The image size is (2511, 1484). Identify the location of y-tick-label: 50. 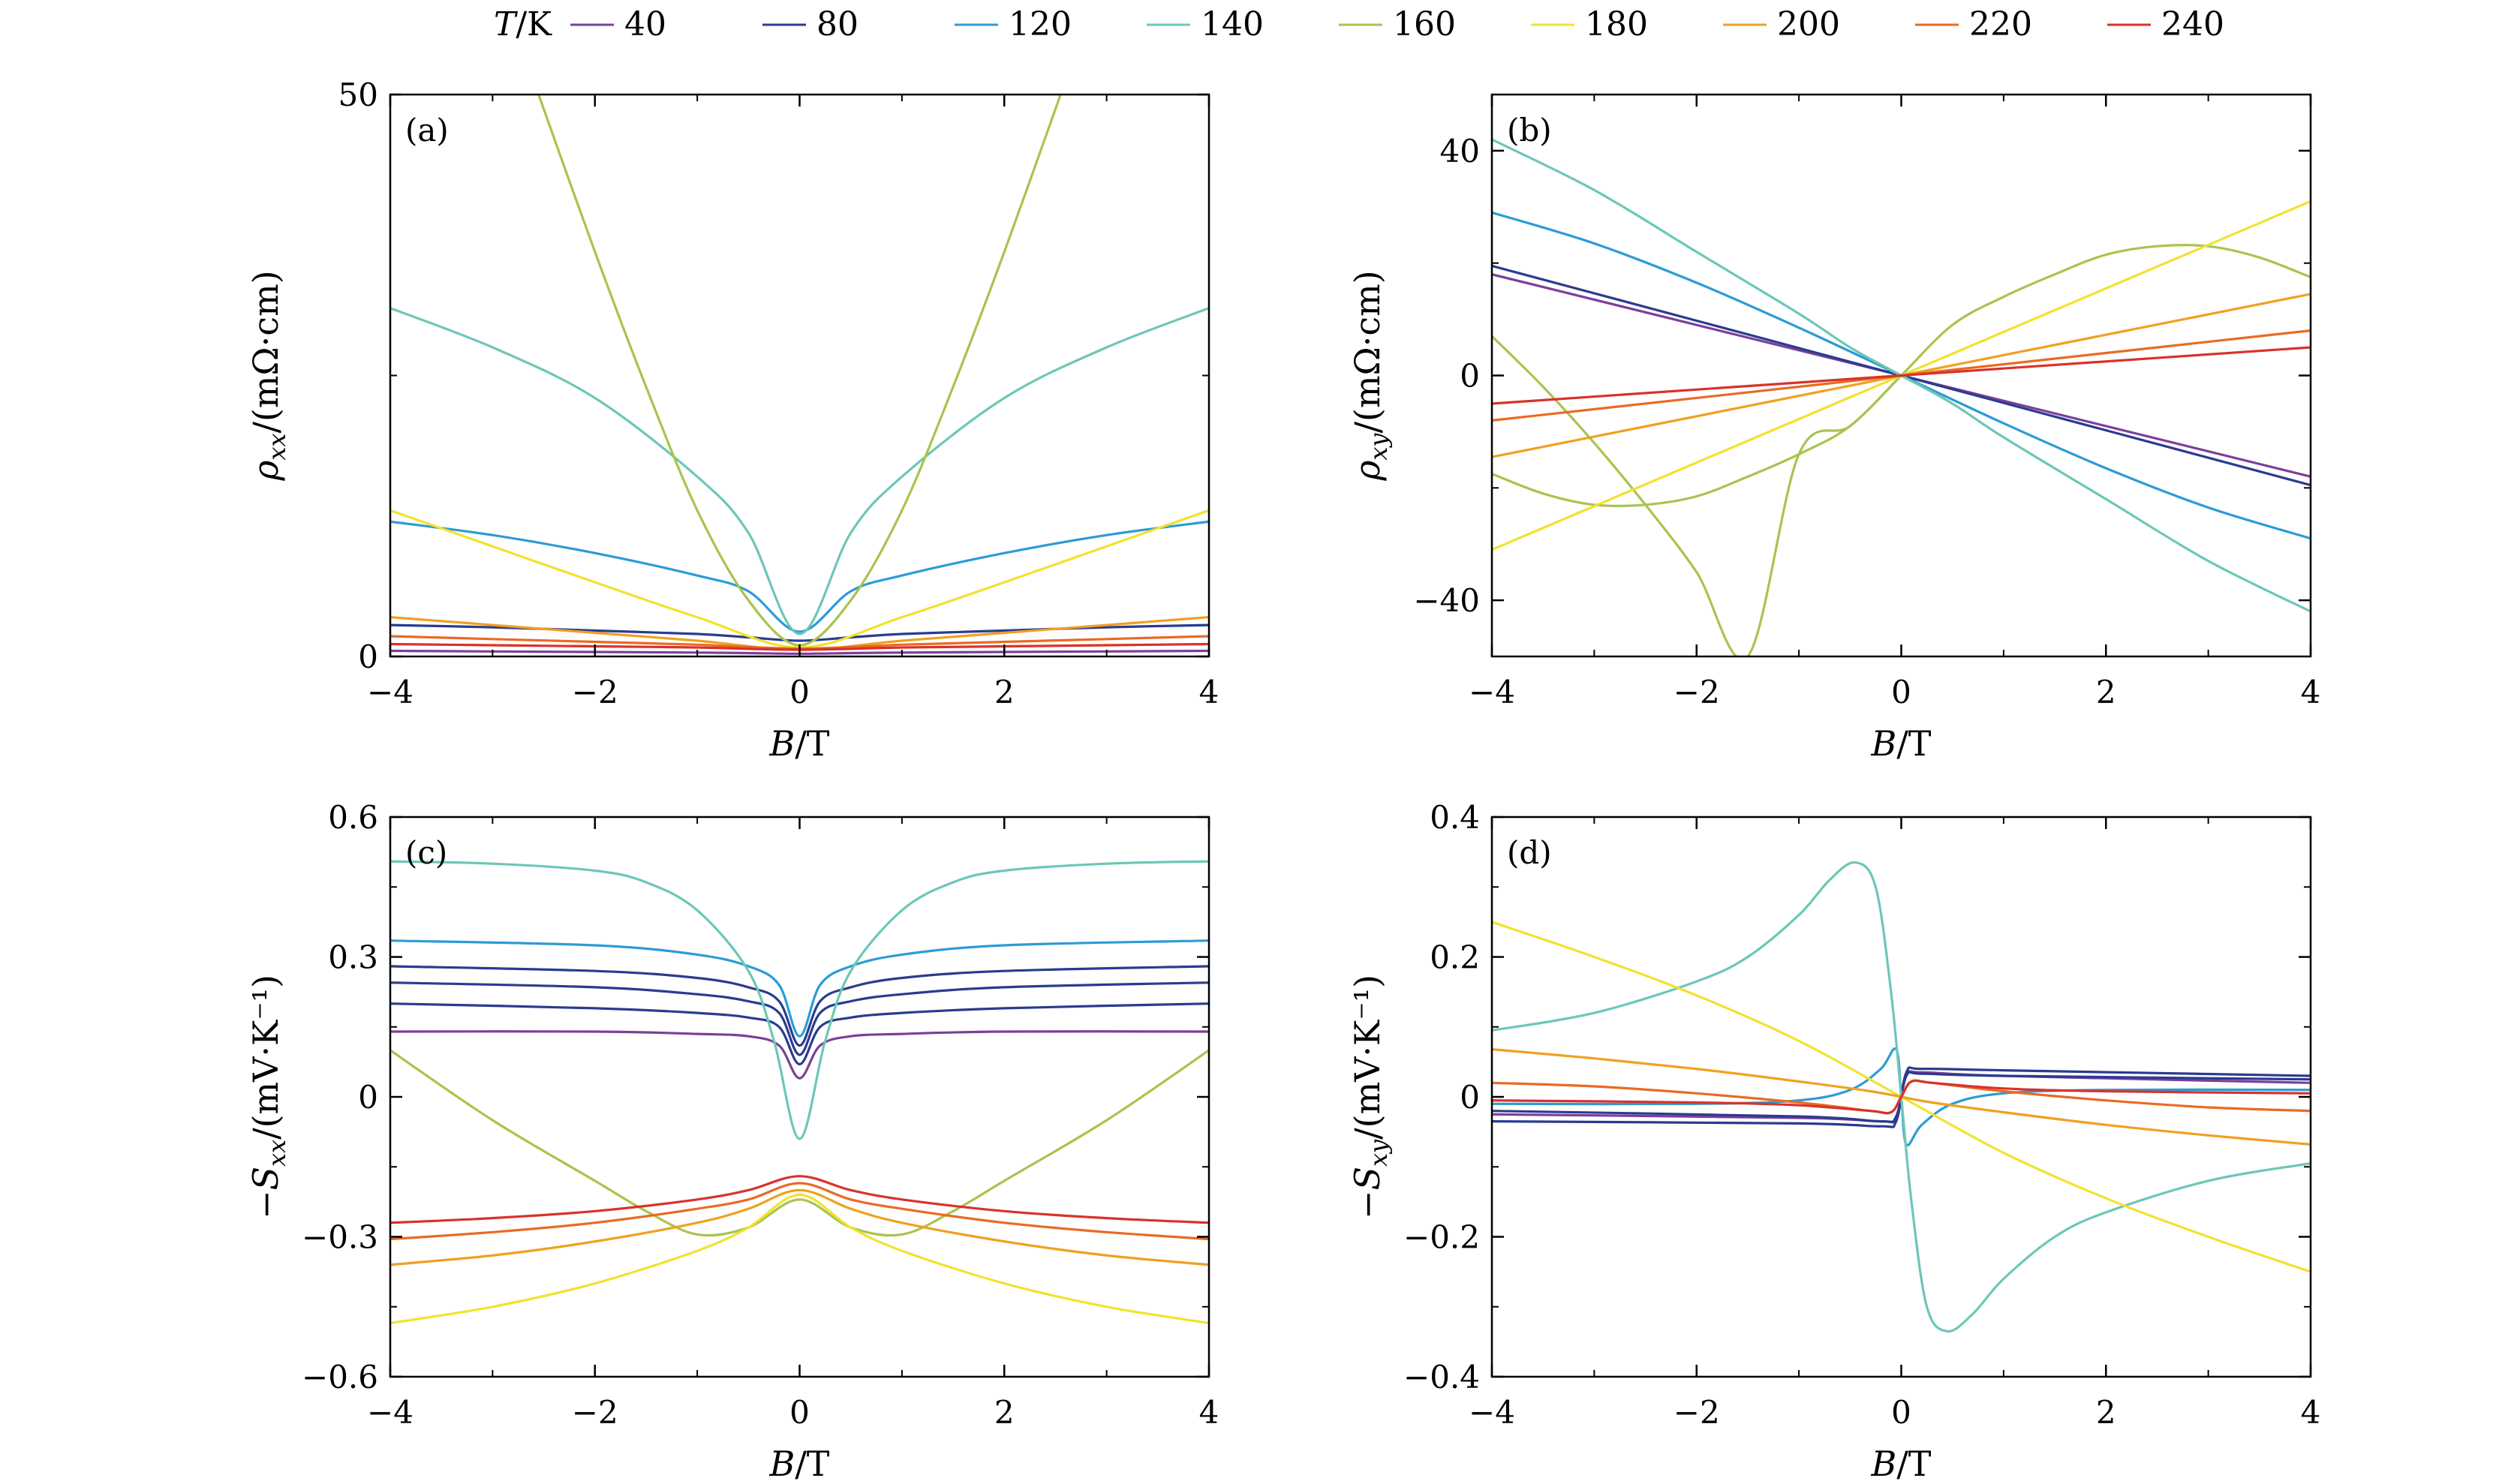
(358, 95).